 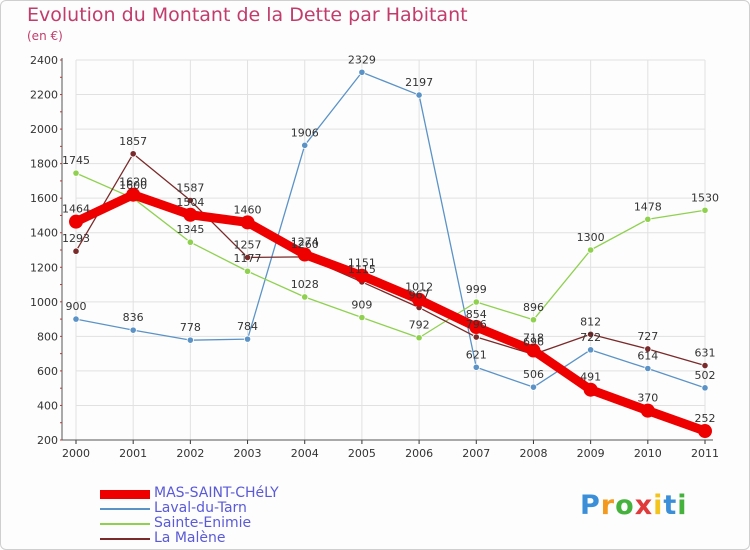 What do you see at coordinates (133, 141) in the screenshot?
I see `data-label-s3-1: 1857` at bounding box center [133, 141].